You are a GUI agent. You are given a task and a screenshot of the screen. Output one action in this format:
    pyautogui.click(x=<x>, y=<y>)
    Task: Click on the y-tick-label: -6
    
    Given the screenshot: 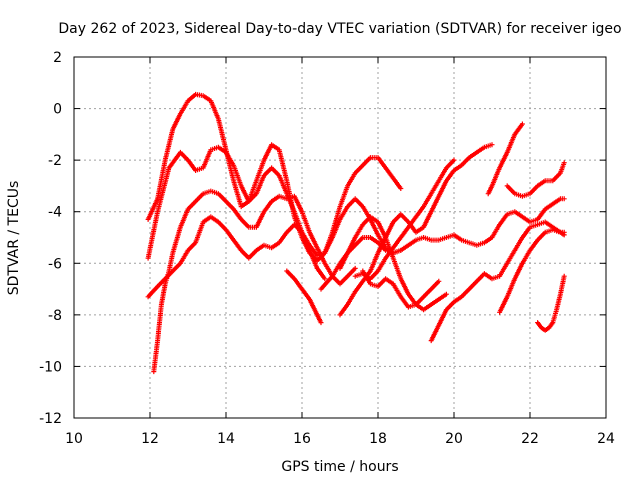 What is the action you would take?
    pyautogui.click(x=55, y=264)
    